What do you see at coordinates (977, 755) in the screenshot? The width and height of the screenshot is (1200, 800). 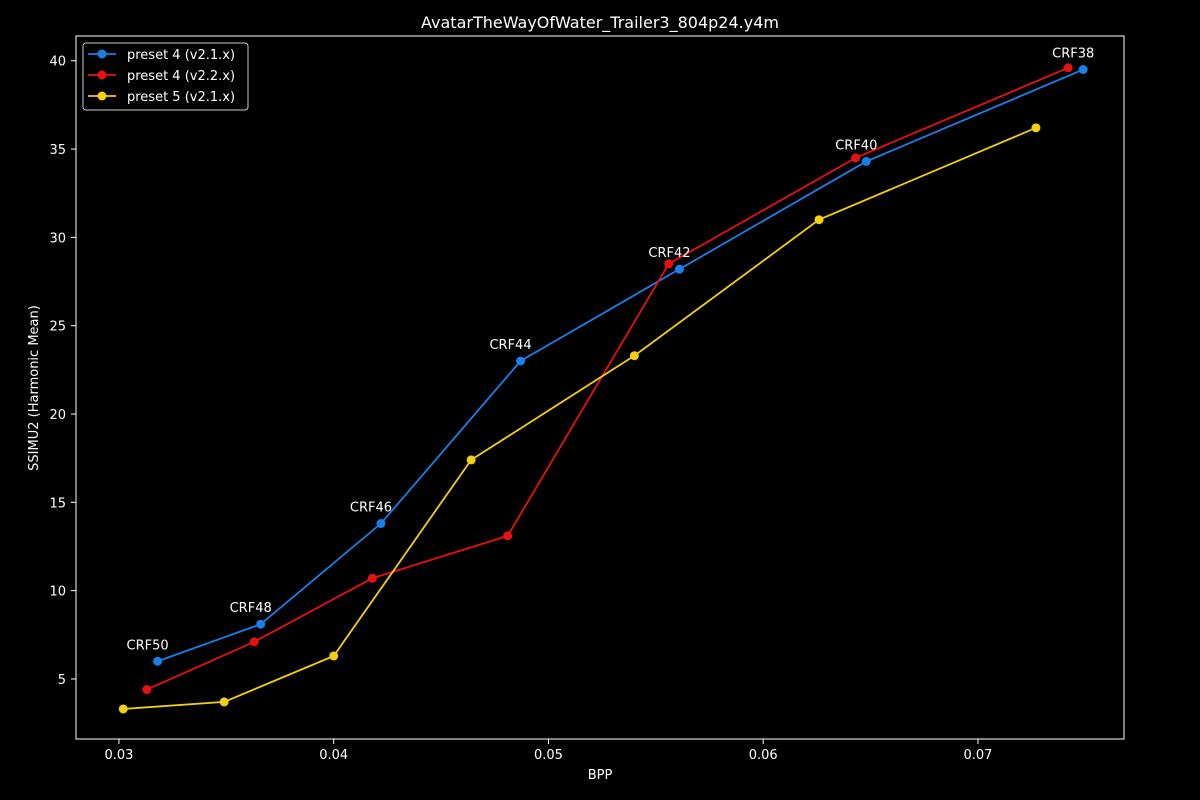 I see `x-tick-label: 0.07` at bounding box center [977, 755].